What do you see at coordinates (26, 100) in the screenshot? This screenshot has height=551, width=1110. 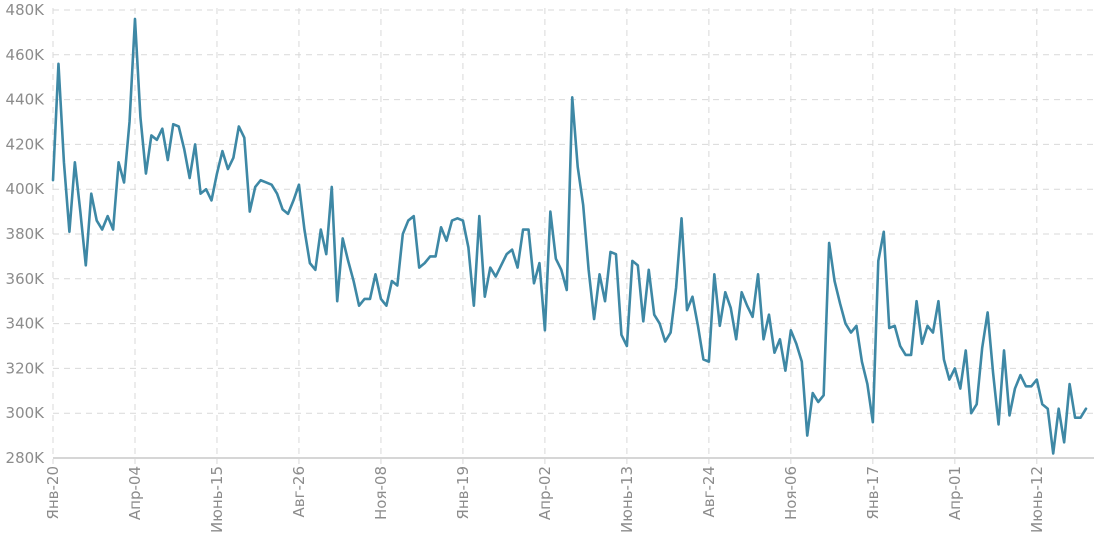 I see `y-tick-label: 440K` at bounding box center [26, 100].